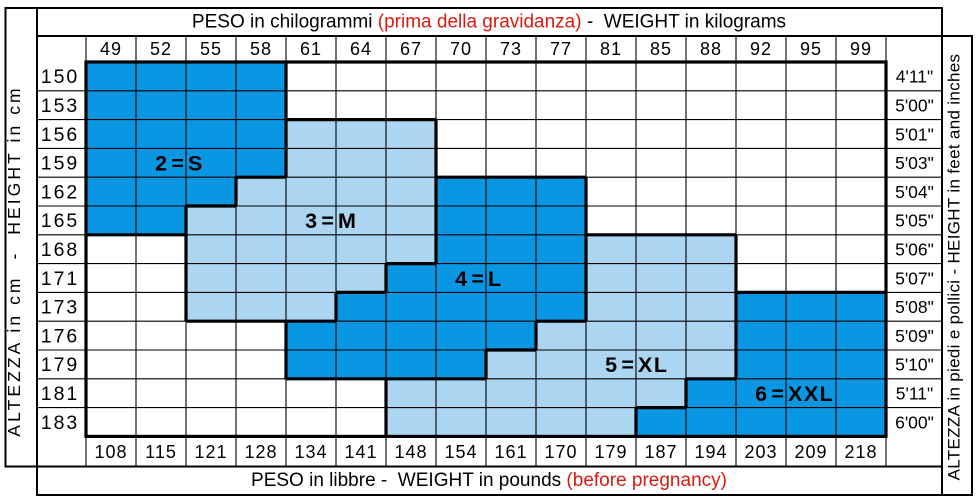  What do you see at coordinates (914, 365) in the screenshot?
I see `svg-text: 5'10"` at bounding box center [914, 365].